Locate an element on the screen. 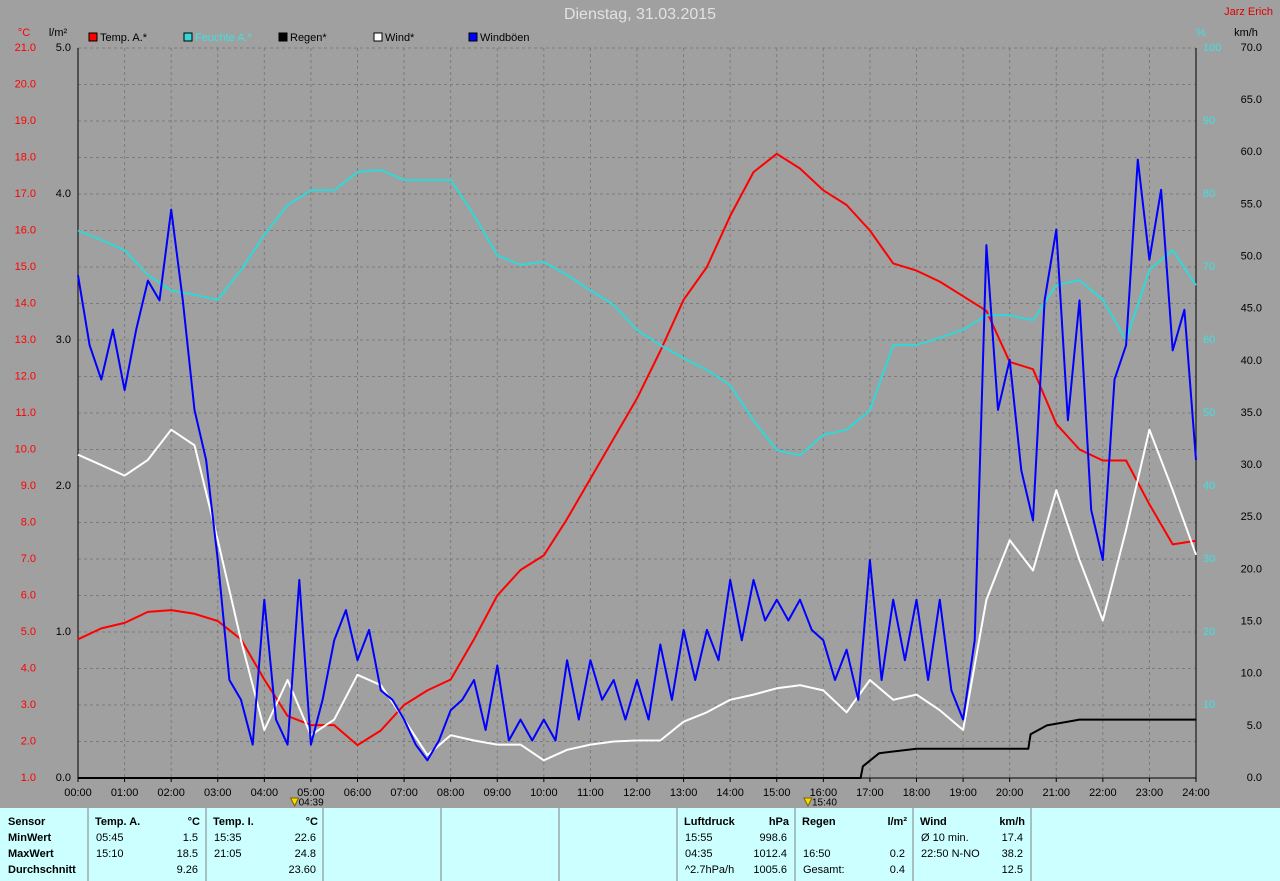 Image resolution: width=1280 pixels, height=881 pixels. stats-time: Gesamt: is located at coordinates (824, 870).